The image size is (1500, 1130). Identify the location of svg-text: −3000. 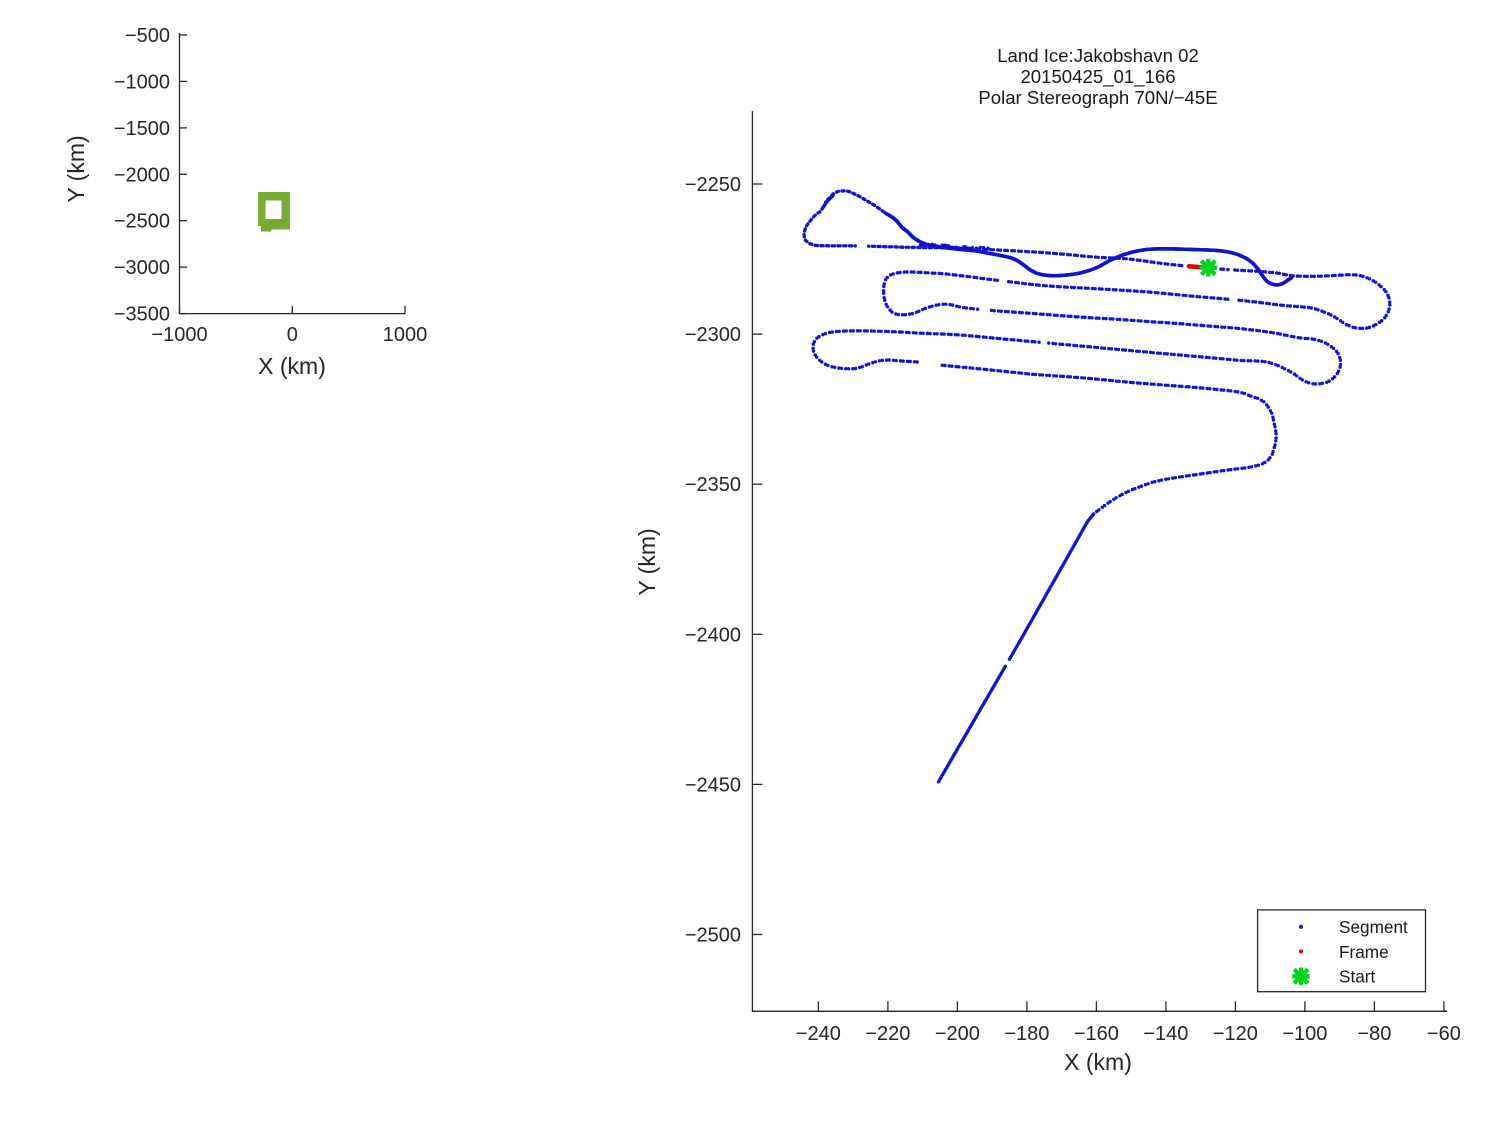
(142, 268).